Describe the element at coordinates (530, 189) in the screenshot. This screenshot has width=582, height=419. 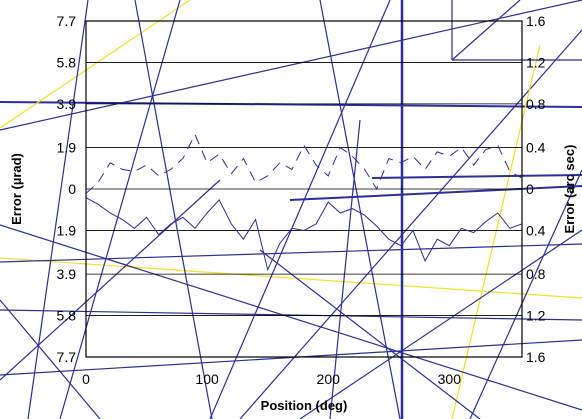
I see `y-right-tick-label: 0` at that location.